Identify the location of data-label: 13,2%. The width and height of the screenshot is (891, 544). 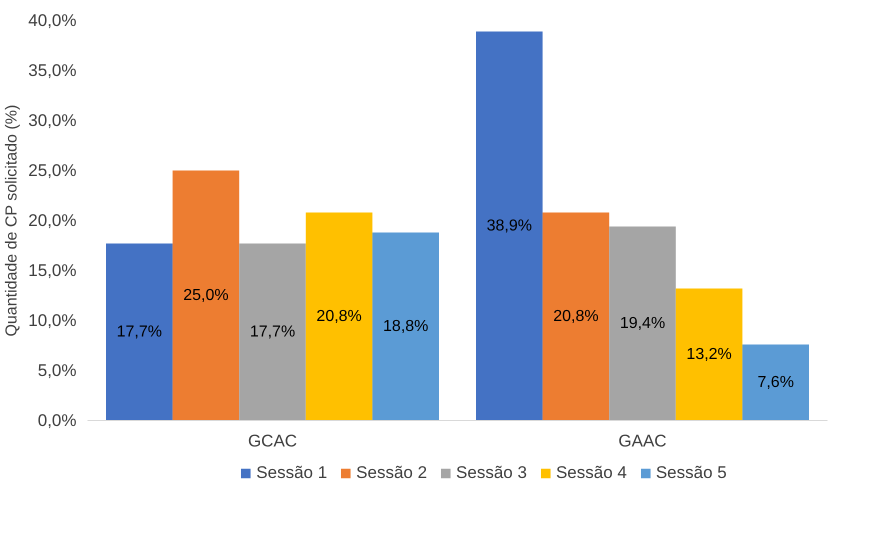
(709, 354).